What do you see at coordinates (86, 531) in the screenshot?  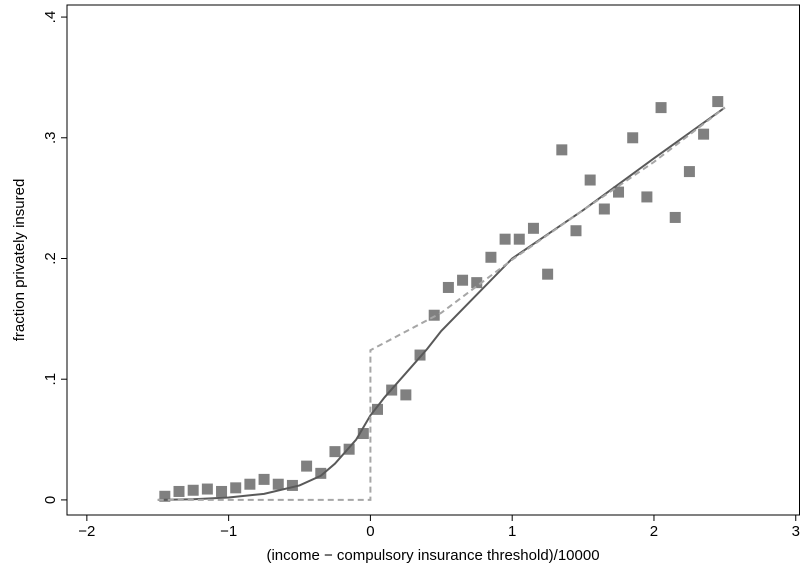 I see `x-tick-label: −2` at bounding box center [86, 531].